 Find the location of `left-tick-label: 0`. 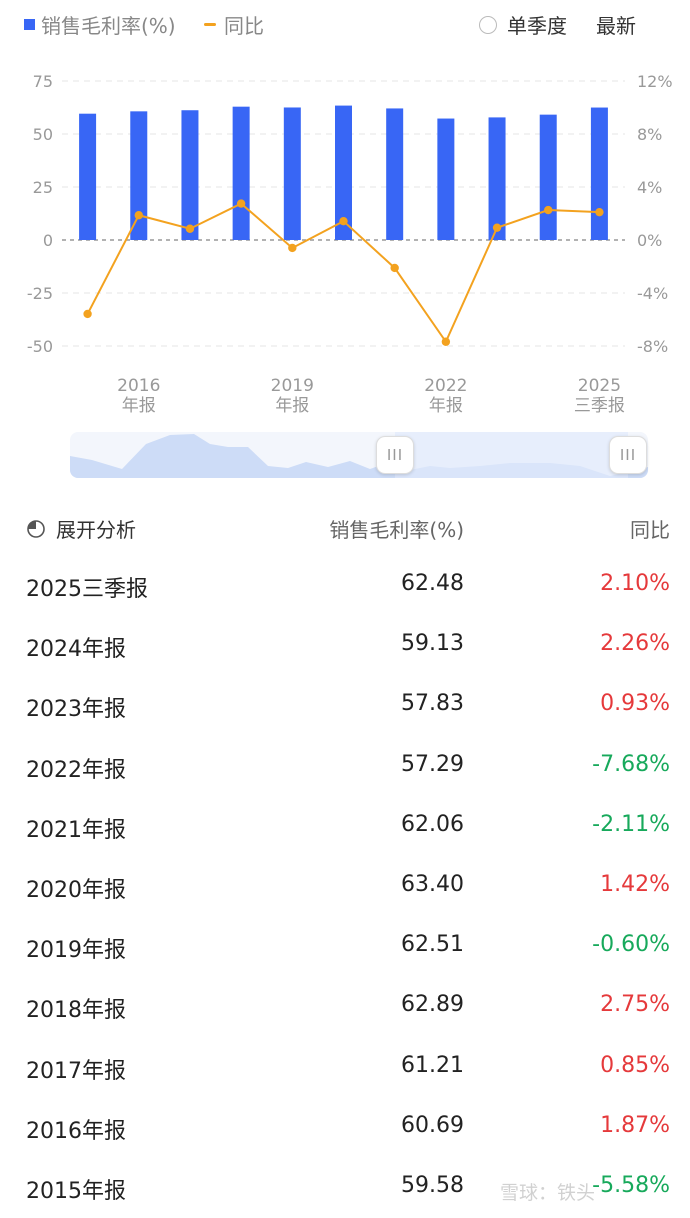

left-tick-label: 0 is located at coordinates (48, 240).